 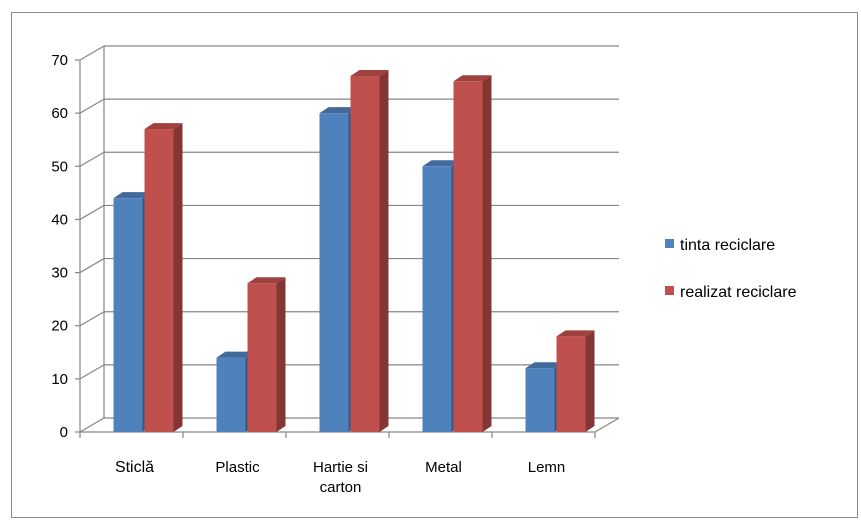 I want to click on y-tick-label: 50, so click(x=59, y=166).